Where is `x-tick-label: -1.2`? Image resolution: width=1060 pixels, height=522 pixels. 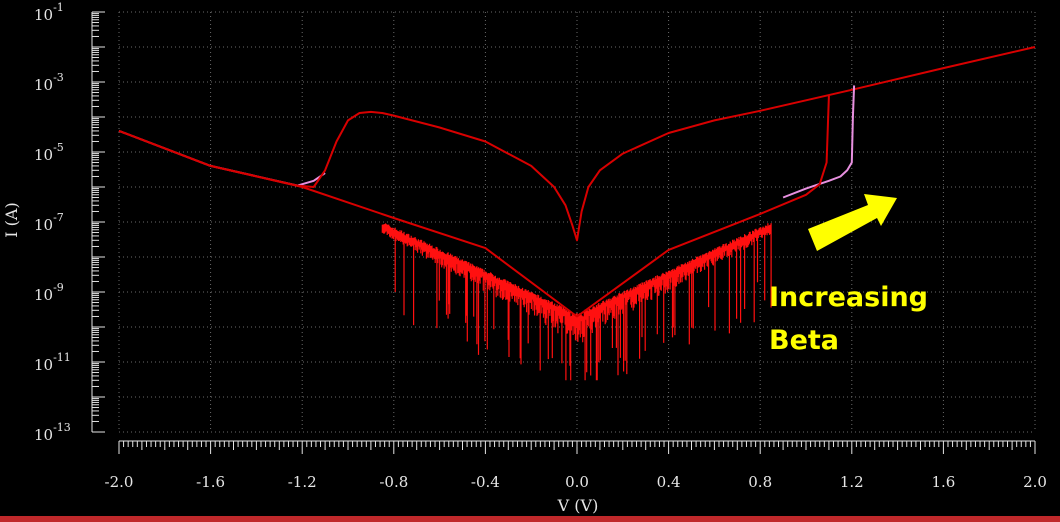 x-tick-label: -1.2 is located at coordinates (302, 482).